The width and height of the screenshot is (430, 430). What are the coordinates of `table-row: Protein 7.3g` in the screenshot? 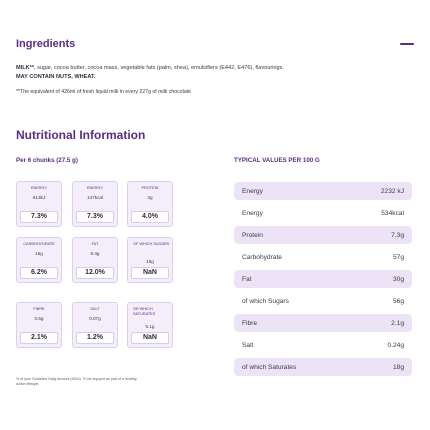 It's located at (323, 235).